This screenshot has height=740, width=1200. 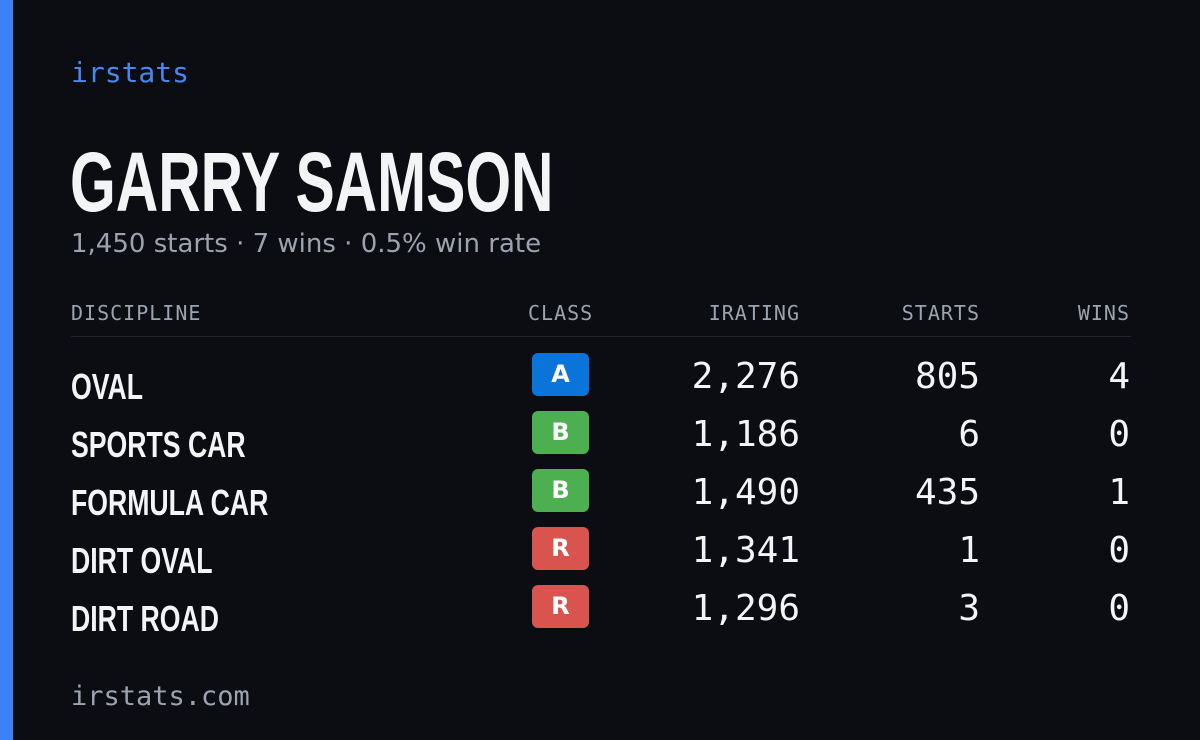 I want to click on table-header: DISCIPLINE CLASS IRATING STARTS WINS, so click(x=601, y=317).